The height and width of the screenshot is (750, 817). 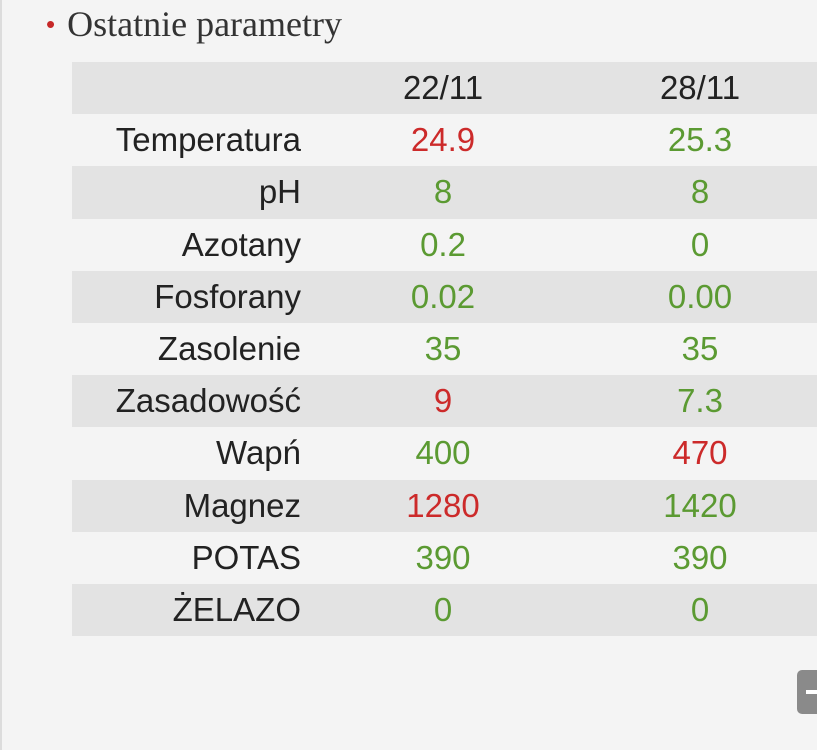 I want to click on table-row: pH 8 8, so click(x=444, y=192).